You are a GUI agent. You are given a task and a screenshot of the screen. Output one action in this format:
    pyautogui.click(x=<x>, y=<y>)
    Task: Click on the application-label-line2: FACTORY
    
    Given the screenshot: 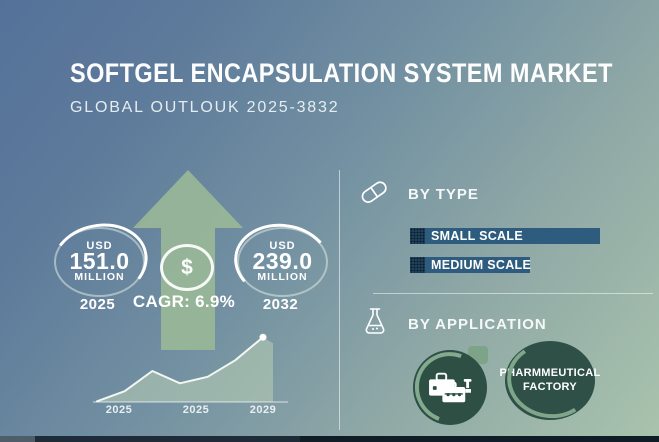 What is the action you would take?
    pyautogui.click(x=550, y=386)
    